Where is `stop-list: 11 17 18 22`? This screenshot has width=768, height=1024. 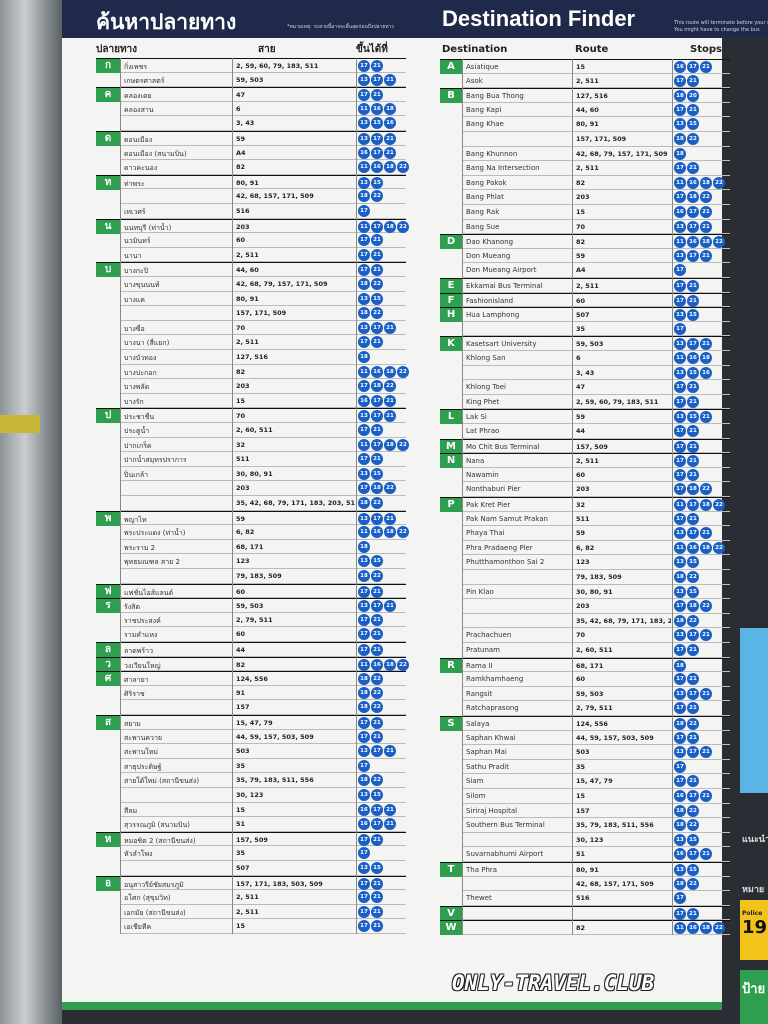
stop-list: 11 17 18 22 is located at coordinates (699, 505).